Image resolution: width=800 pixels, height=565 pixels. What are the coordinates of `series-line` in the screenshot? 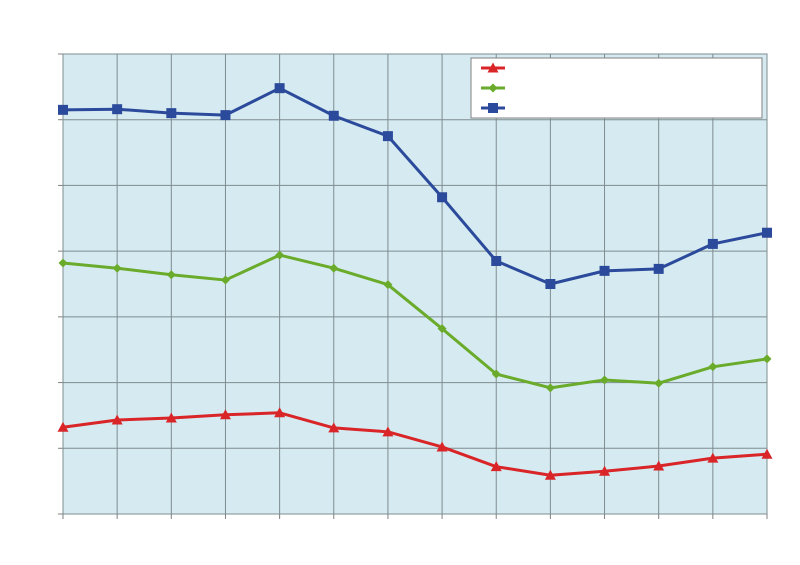 It's located at (415, 444).